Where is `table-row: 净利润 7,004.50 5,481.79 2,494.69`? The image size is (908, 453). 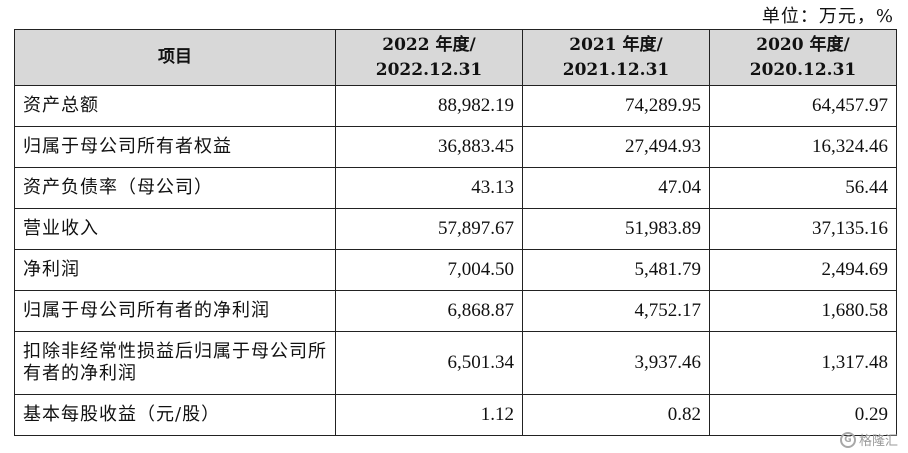
table-row: 净利润 7,004.50 5,481.79 2,494.69 is located at coordinates (455, 270).